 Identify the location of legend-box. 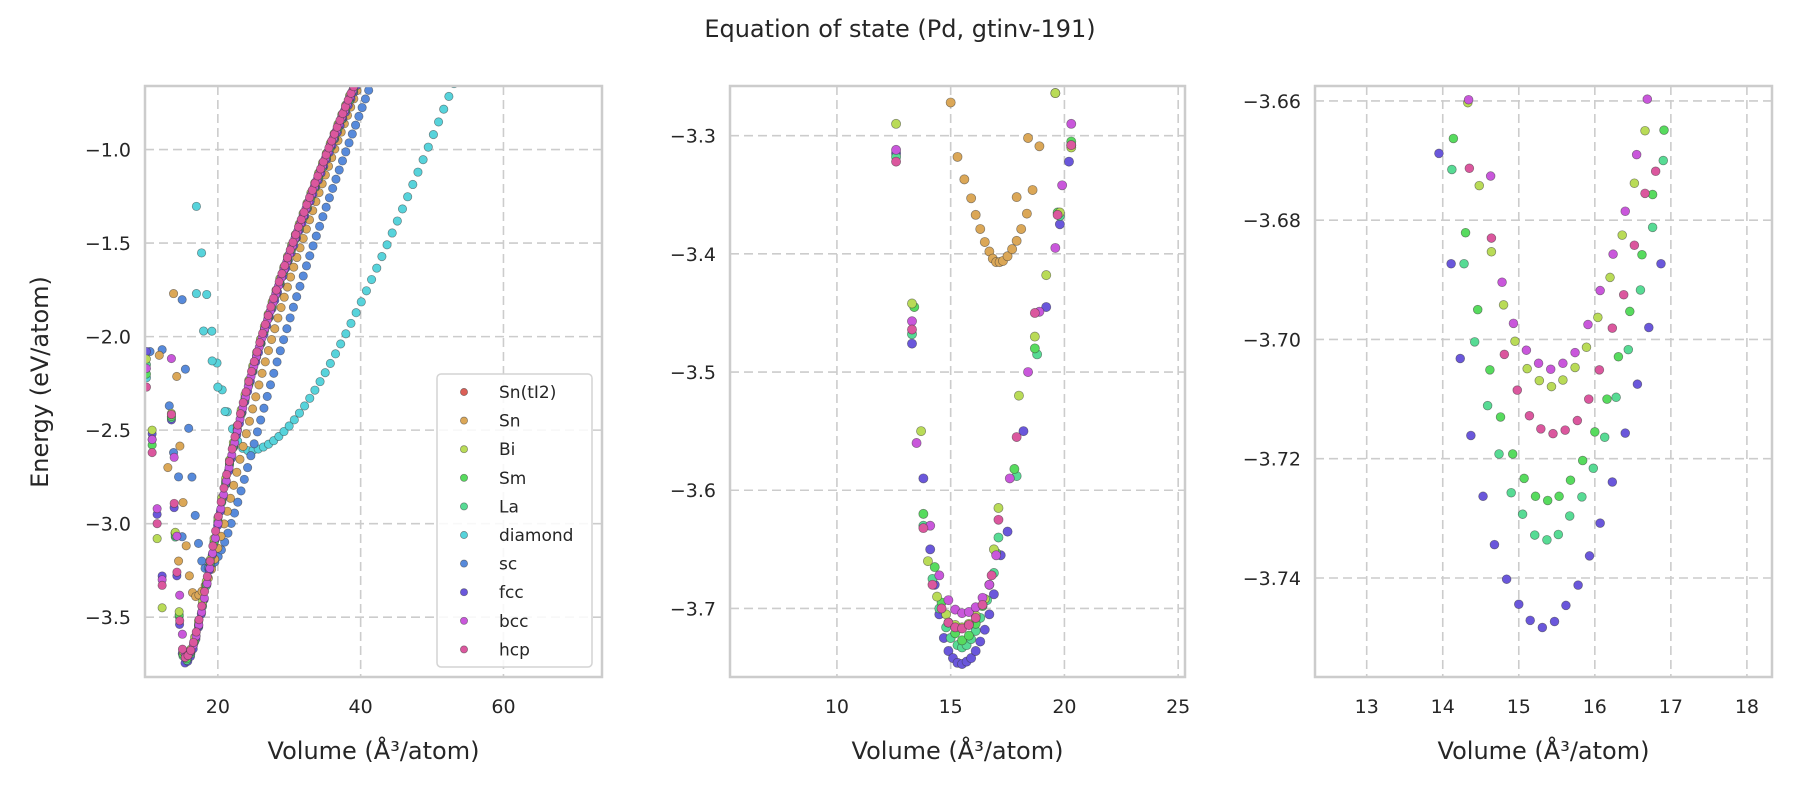
(514, 520).